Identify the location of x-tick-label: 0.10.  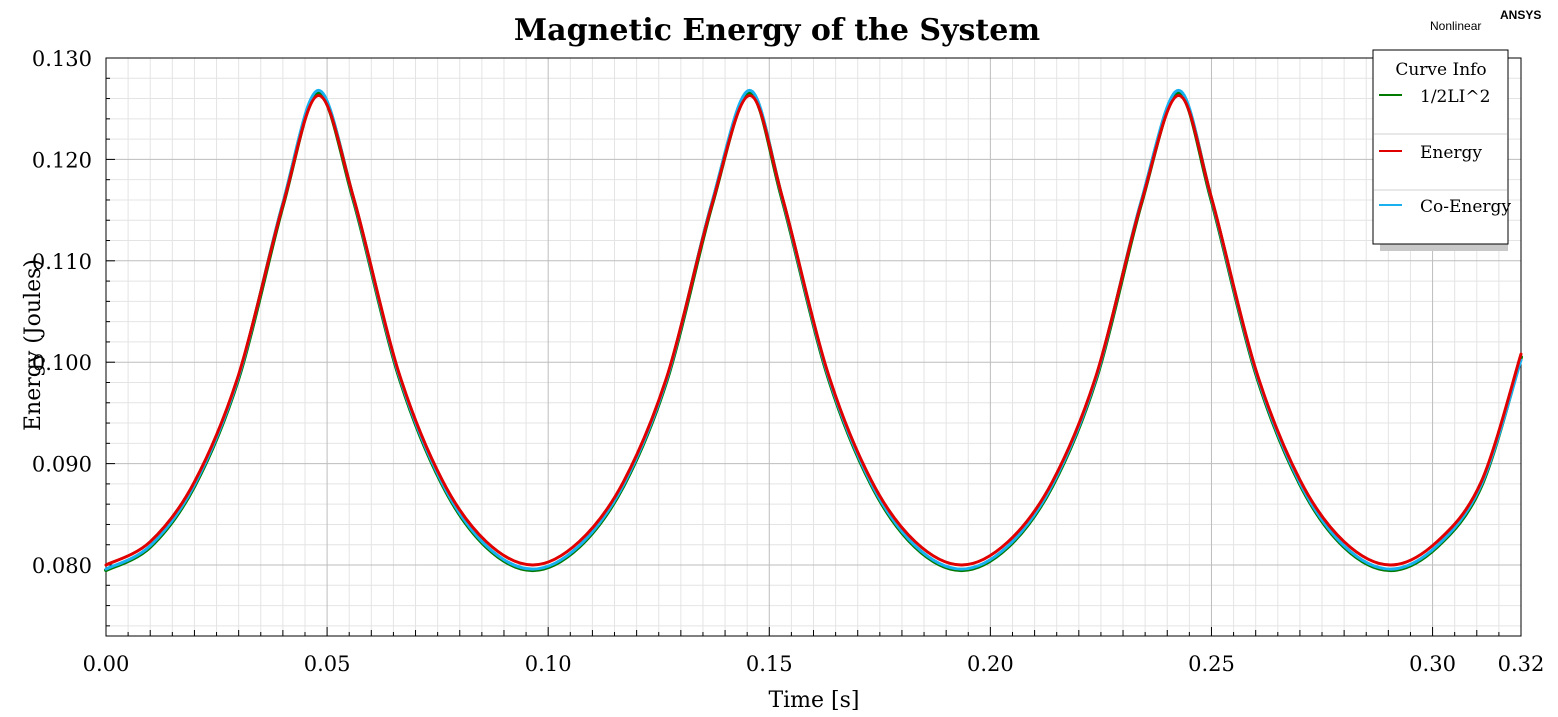
(548, 664).